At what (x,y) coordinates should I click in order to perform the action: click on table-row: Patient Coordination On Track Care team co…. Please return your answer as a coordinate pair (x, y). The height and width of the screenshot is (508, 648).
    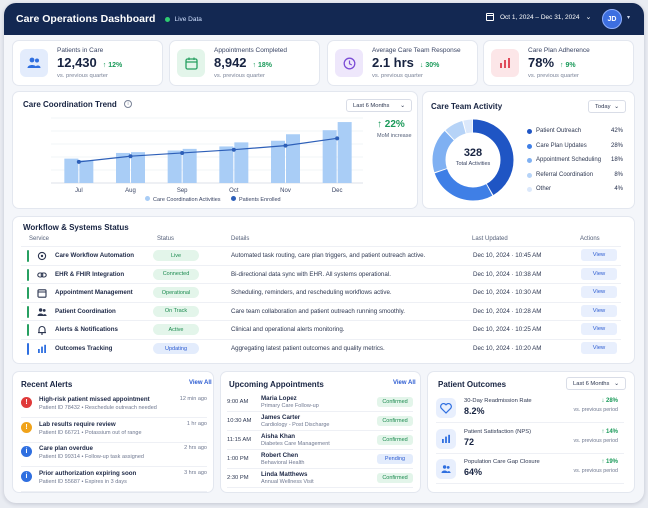
    Looking at the image, I should click on (321, 310).